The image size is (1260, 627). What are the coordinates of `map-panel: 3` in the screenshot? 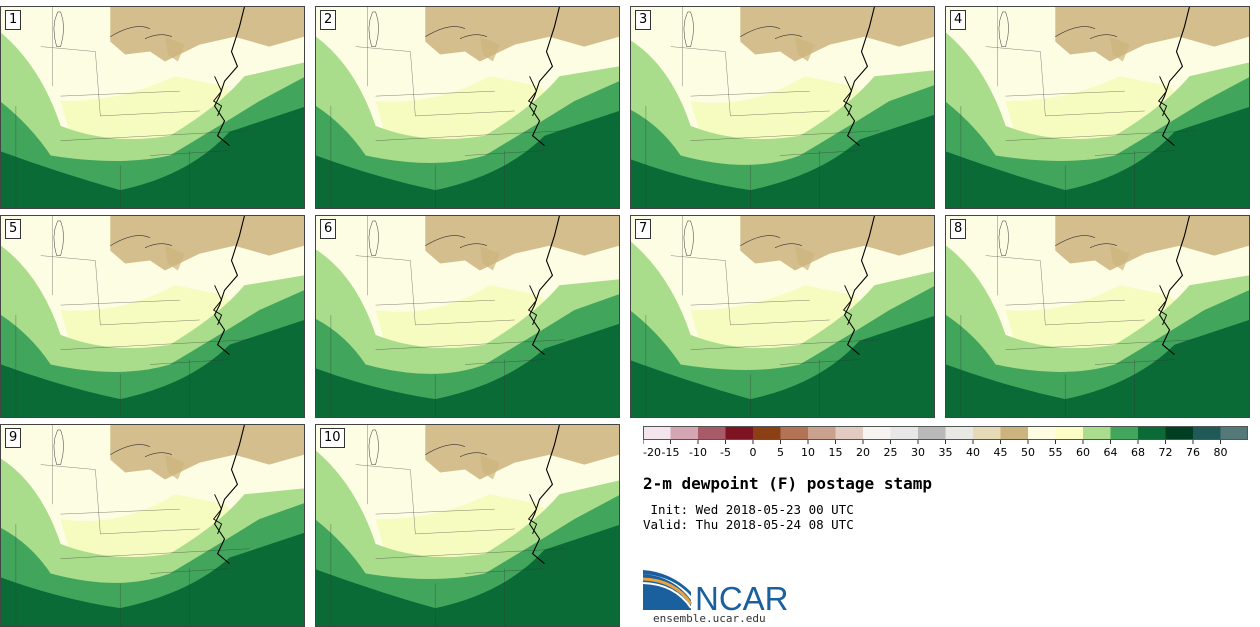 It's located at (782, 107).